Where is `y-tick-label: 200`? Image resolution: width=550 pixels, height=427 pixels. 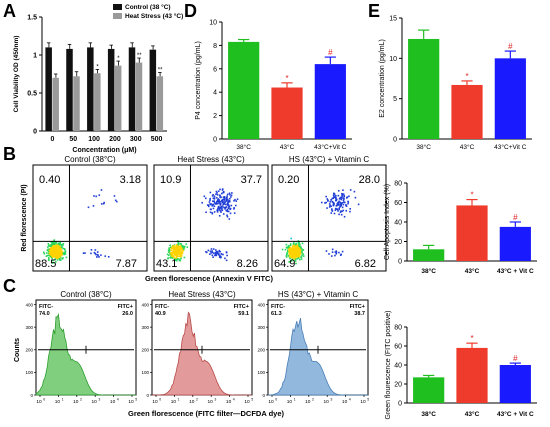
y-tick-label: 200 is located at coordinates (29, 350).